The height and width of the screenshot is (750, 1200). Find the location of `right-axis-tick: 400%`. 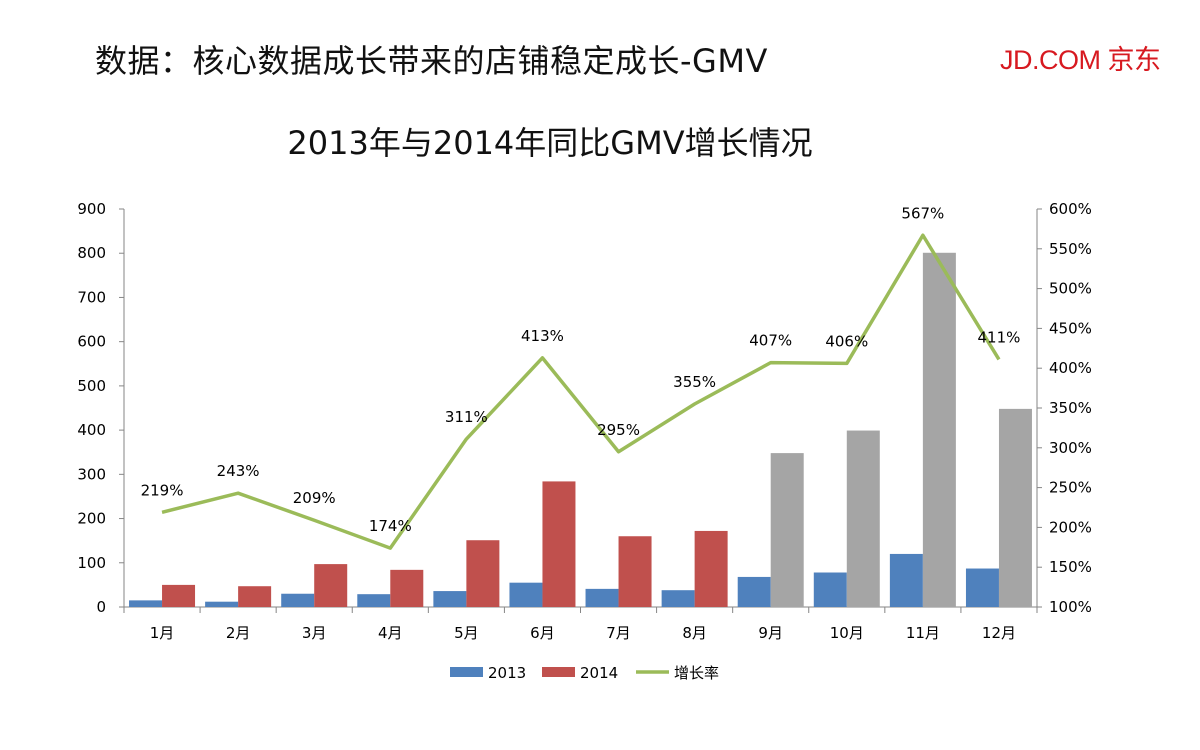

right-axis-tick: 400% is located at coordinates (1070, 368).